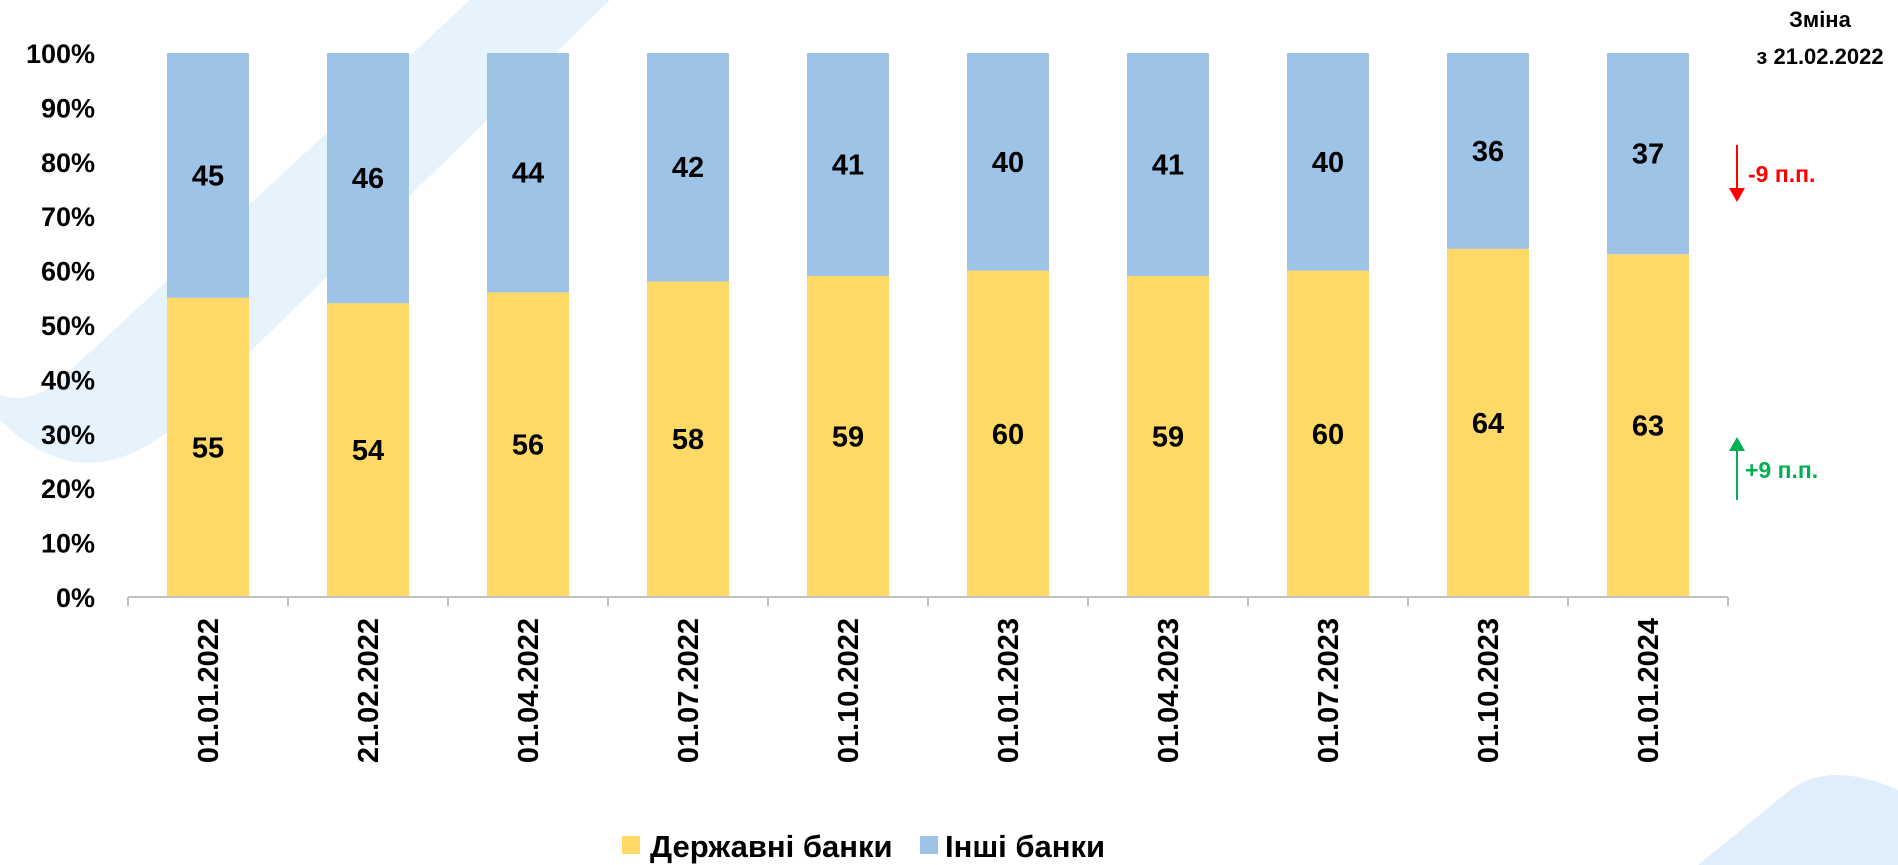  I want to click on x-tick-label: 01.10.2023, so click(1489, 690).